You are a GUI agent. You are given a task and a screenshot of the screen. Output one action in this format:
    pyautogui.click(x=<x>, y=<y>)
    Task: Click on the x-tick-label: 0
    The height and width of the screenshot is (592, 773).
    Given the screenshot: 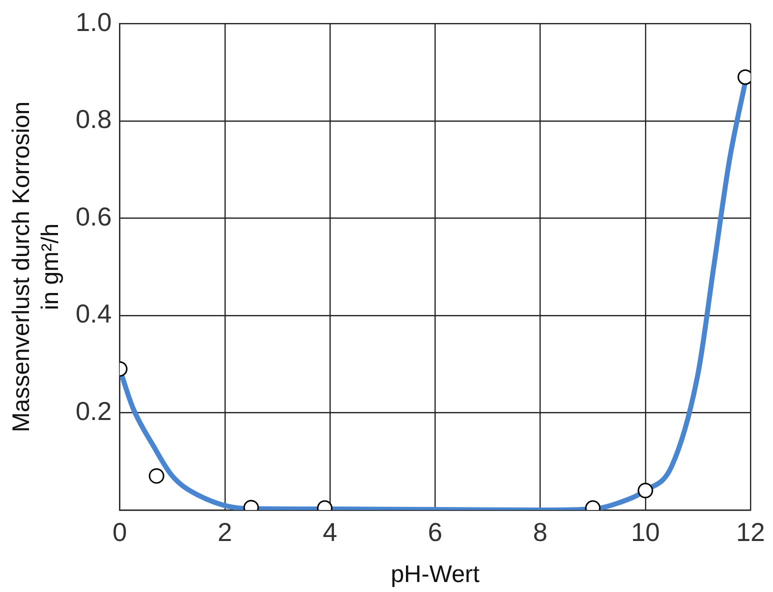 What is the action you would take?
    pyautogui.click(x=119, y=531)
    